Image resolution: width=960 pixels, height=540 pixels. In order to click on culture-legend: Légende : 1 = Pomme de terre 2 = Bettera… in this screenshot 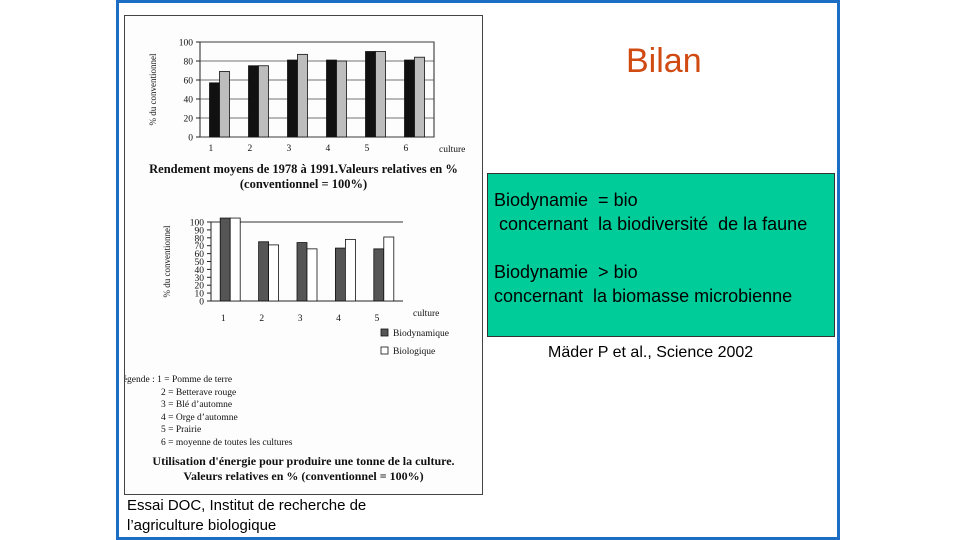, I will do `click(208, 411)`.